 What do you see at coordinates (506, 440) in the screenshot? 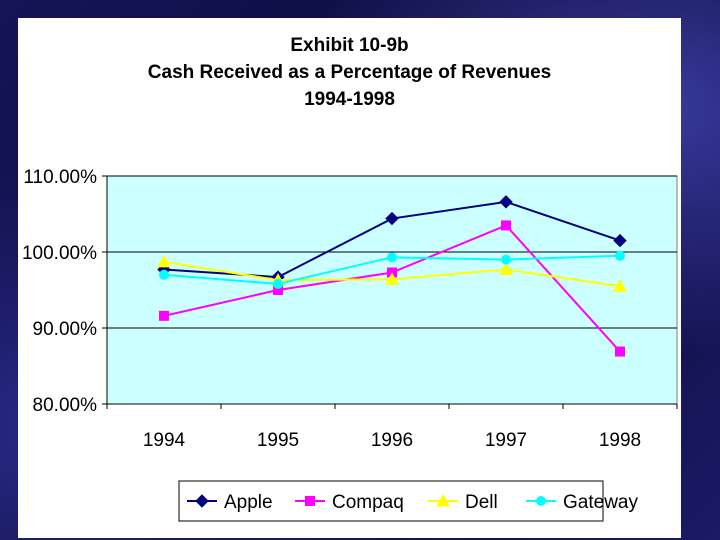
I see `x-tick-label: 1997` at bounding box center [506, 440].